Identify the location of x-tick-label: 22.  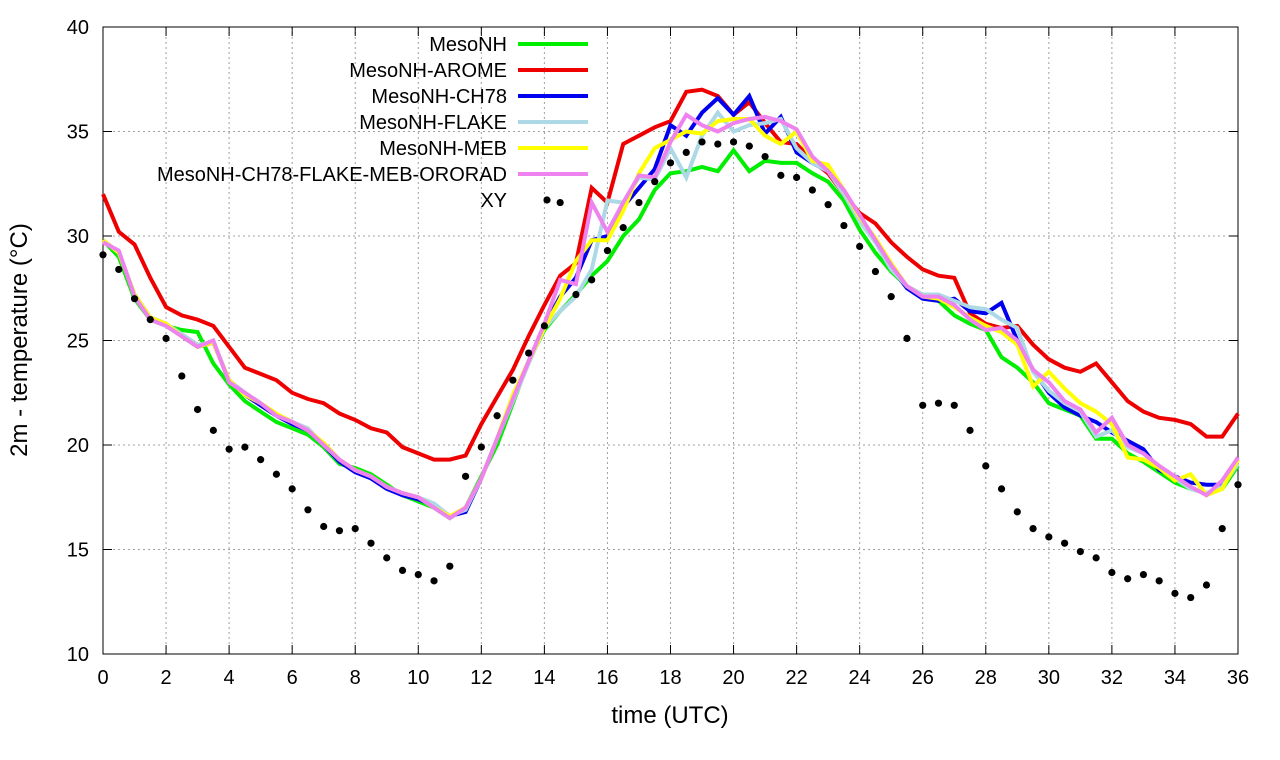
(796, 678).